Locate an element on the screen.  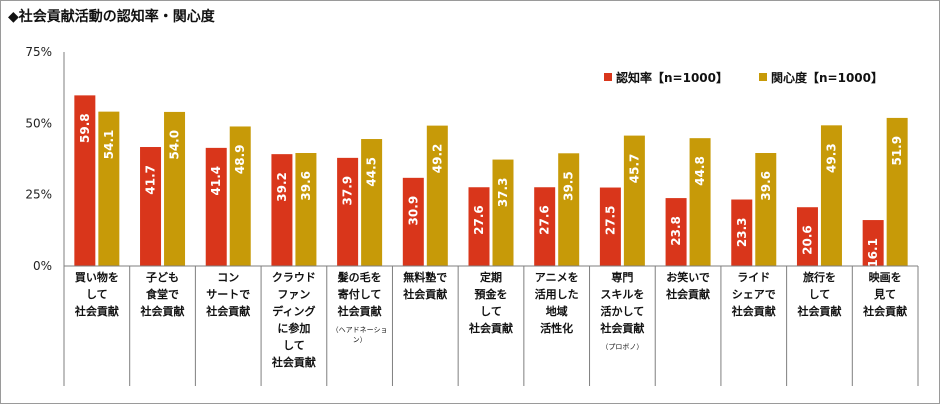
category-label: 預金を is located at coordinates (491, 294).